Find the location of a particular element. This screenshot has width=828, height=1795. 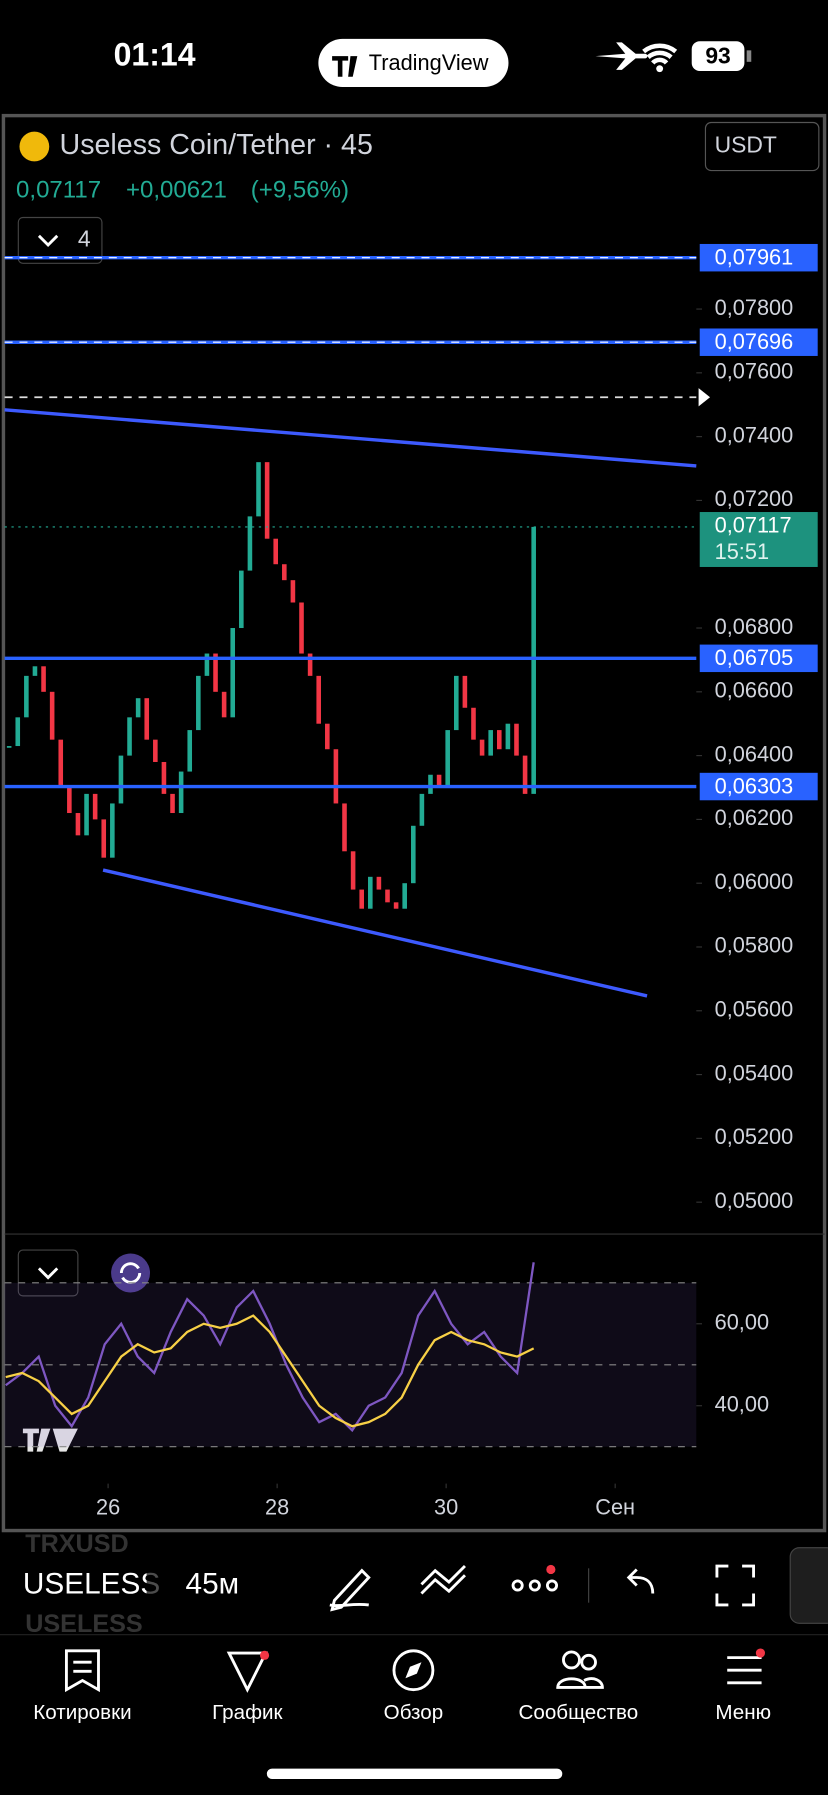

side-button is located at coordinates (808, 1585).